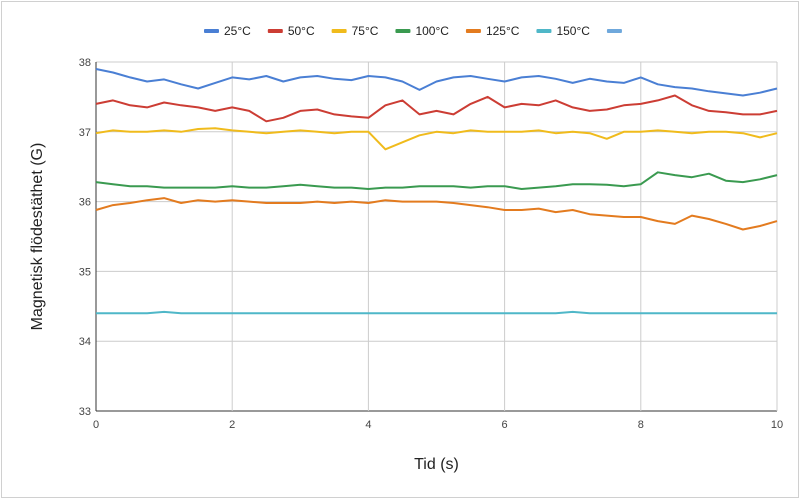  I want to click on y-tick-label: 34, so click(85, 342).